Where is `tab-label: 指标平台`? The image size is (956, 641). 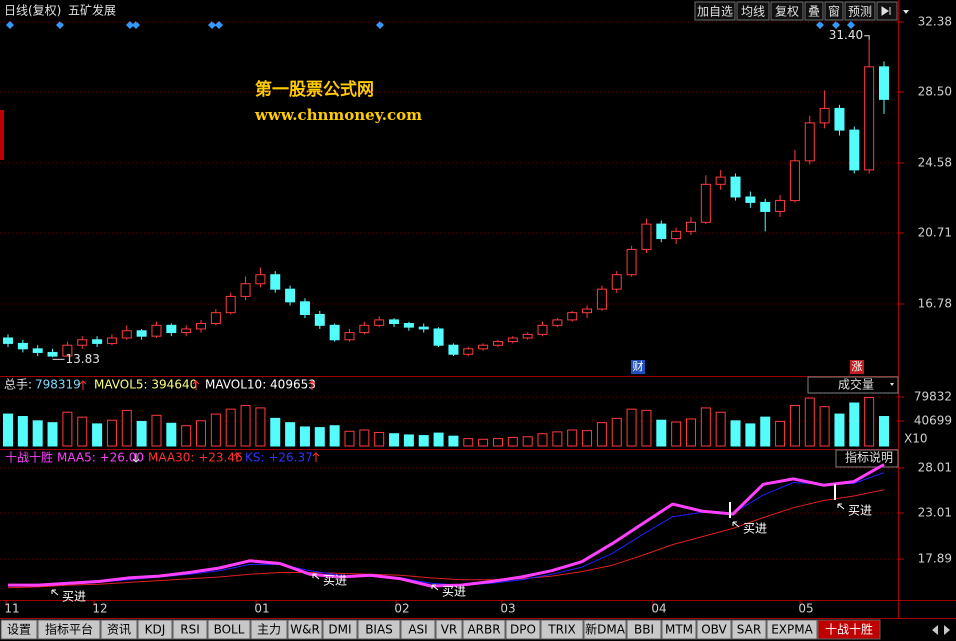
tab-label: 指标平台 is located at coordinates (69, 629).